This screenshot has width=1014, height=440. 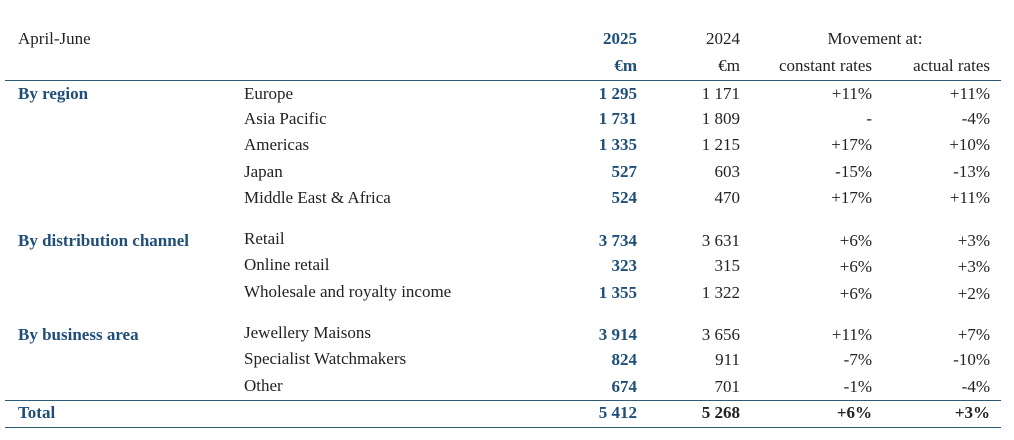 I want to click on value-2024: 1 215, so click(x=720, y=144).